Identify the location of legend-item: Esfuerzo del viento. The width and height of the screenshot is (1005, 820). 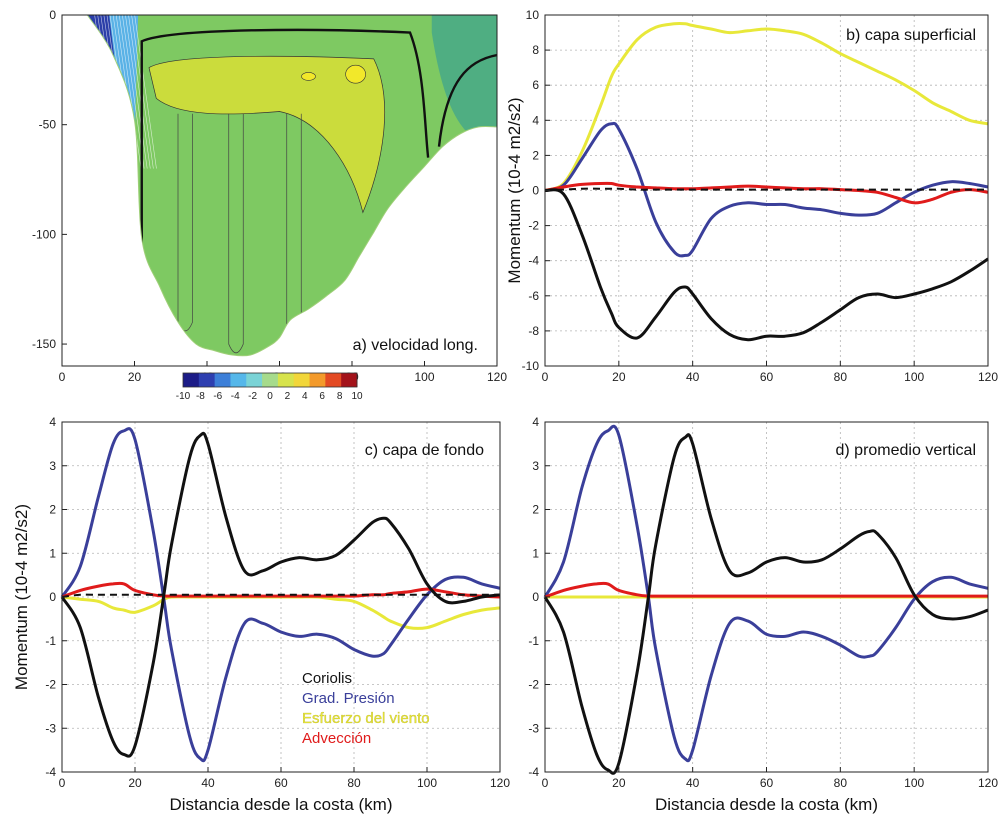
(366, 718).